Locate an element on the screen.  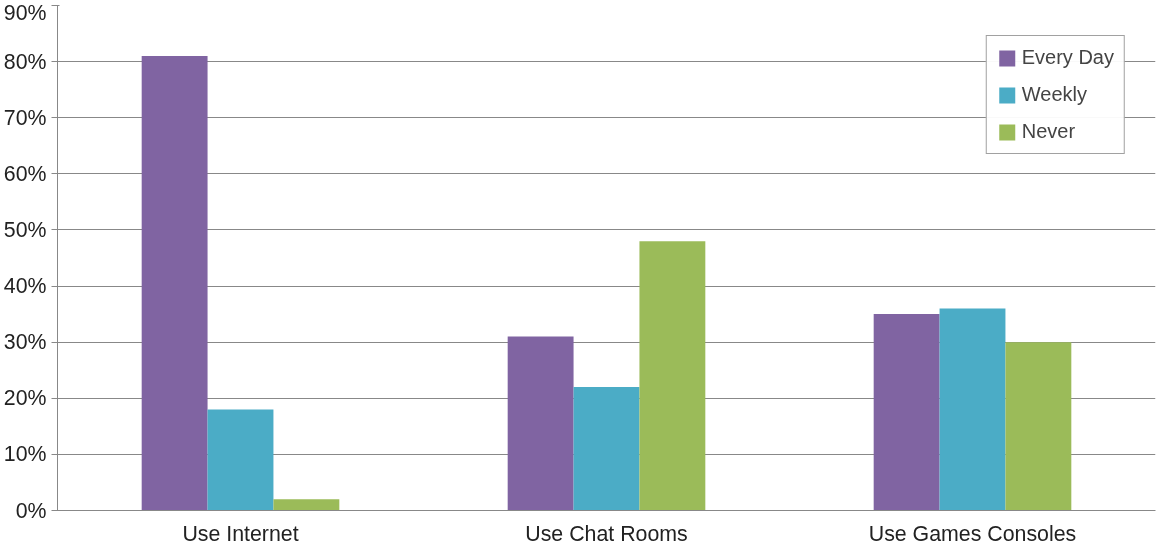
legend-label: Never is located at coordinates (1048, 131).